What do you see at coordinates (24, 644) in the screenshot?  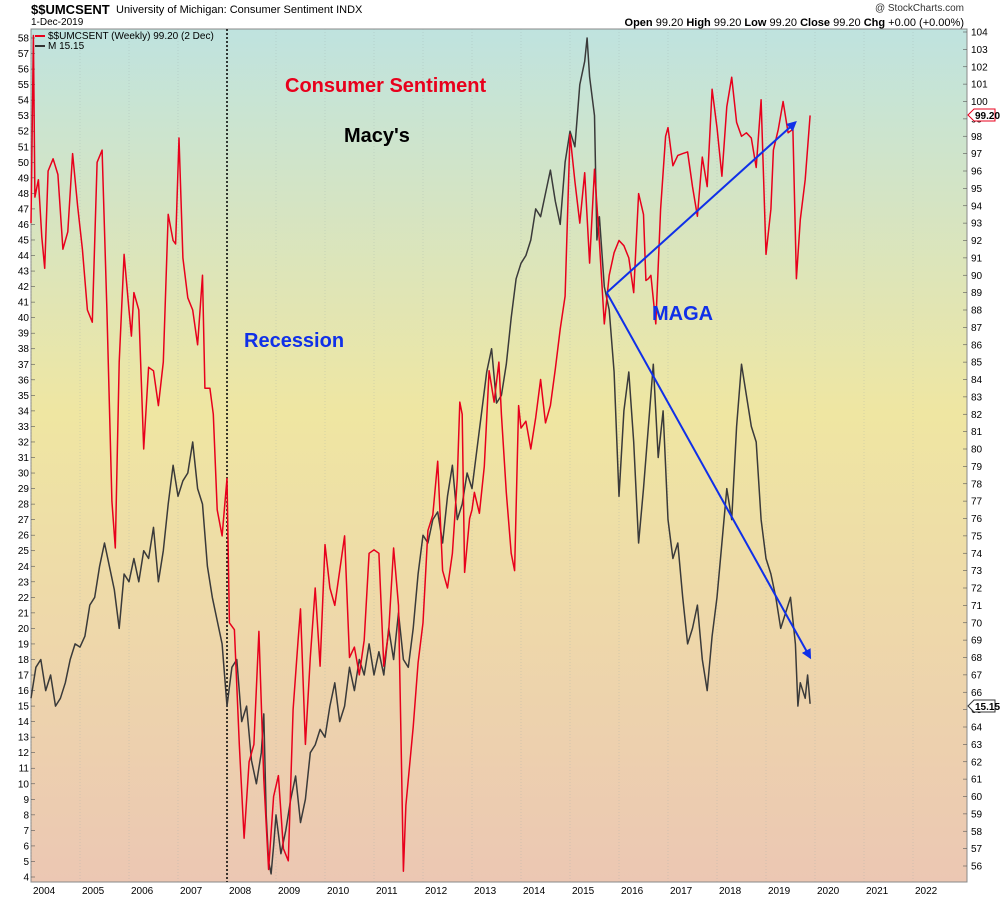 I see `left-tick-label: 19` at bounding box center [24, 644].